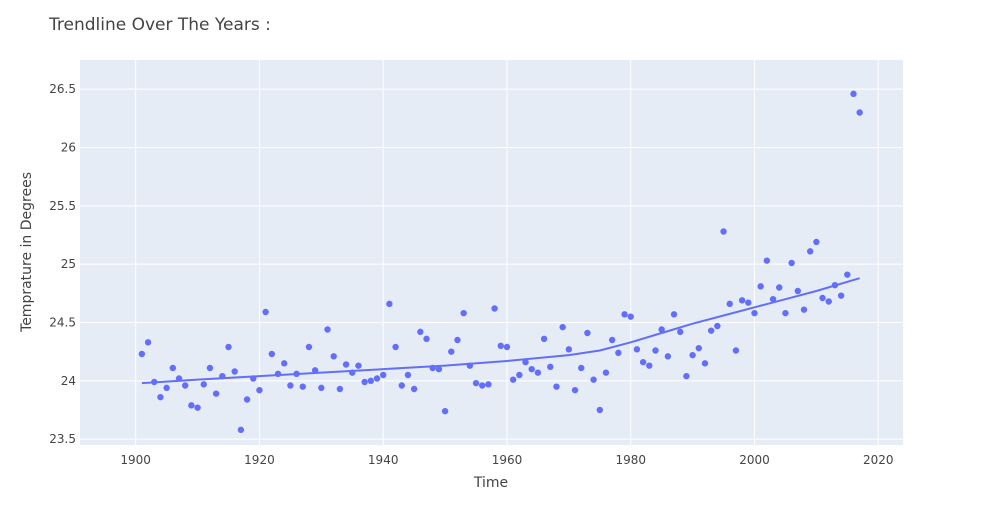 The image size is (983, 525). Describe the element at coordinates (507, 460) in the screenshot. I see `x-tick-label: 1960` at that location.